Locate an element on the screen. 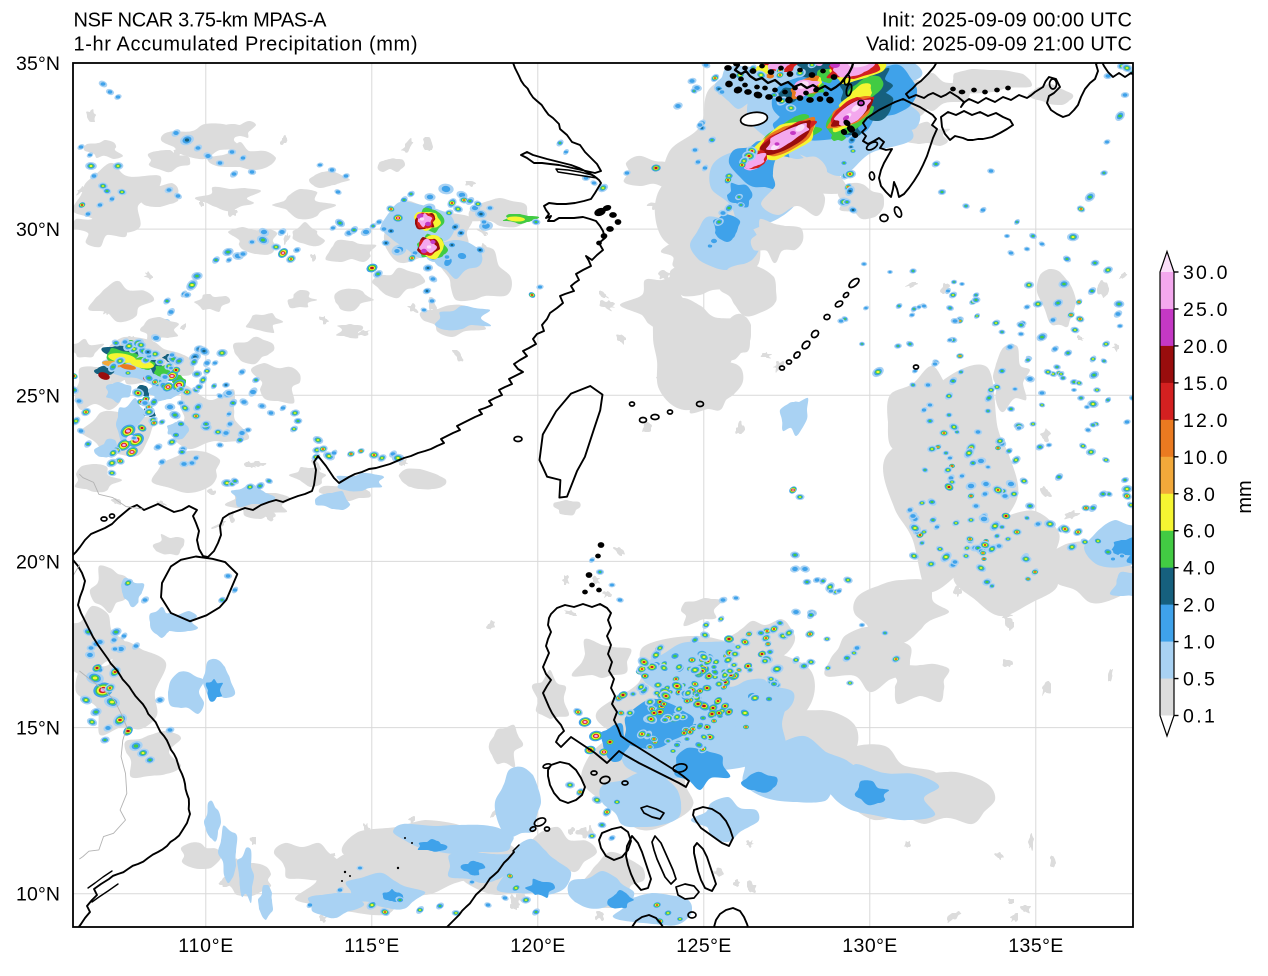  svg-text: NSF NCAR 3.75-km MPAS-A is located at coordinates (201, 21).